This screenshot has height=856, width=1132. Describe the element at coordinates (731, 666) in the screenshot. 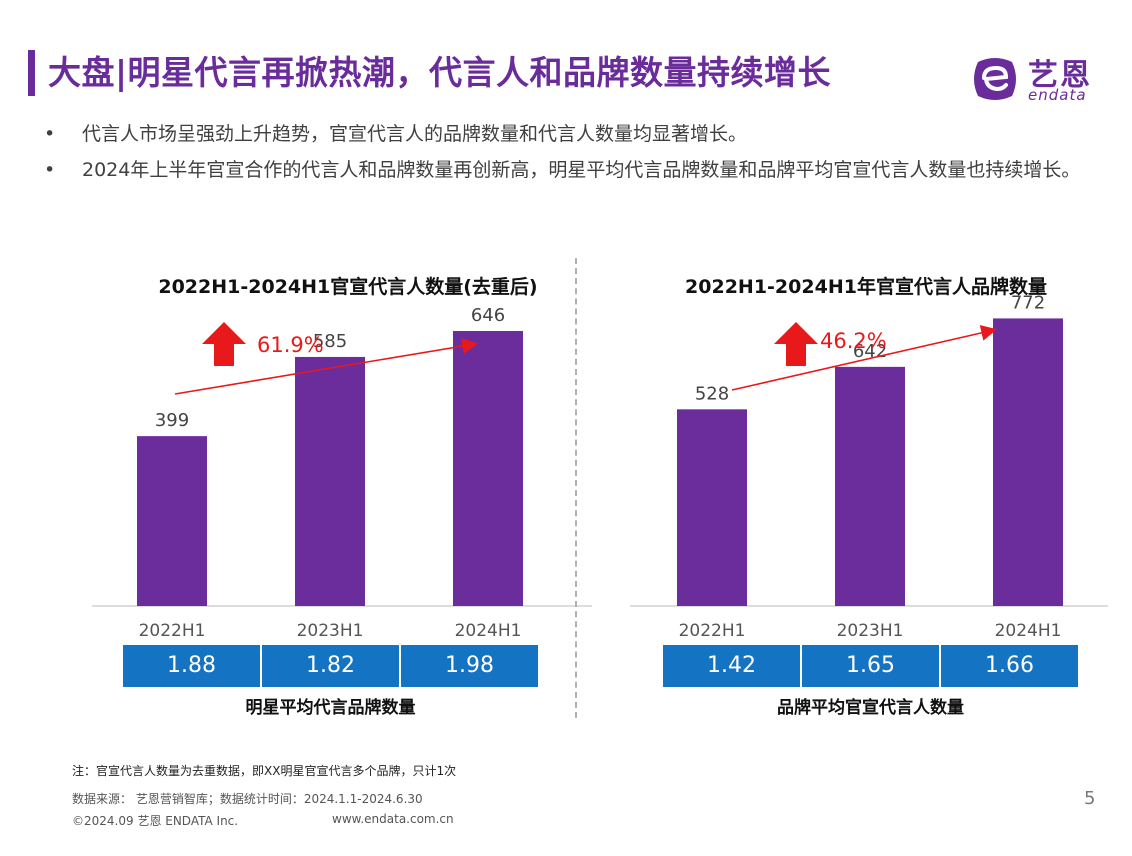

I see `ratio-cell: 1.42` at that location.